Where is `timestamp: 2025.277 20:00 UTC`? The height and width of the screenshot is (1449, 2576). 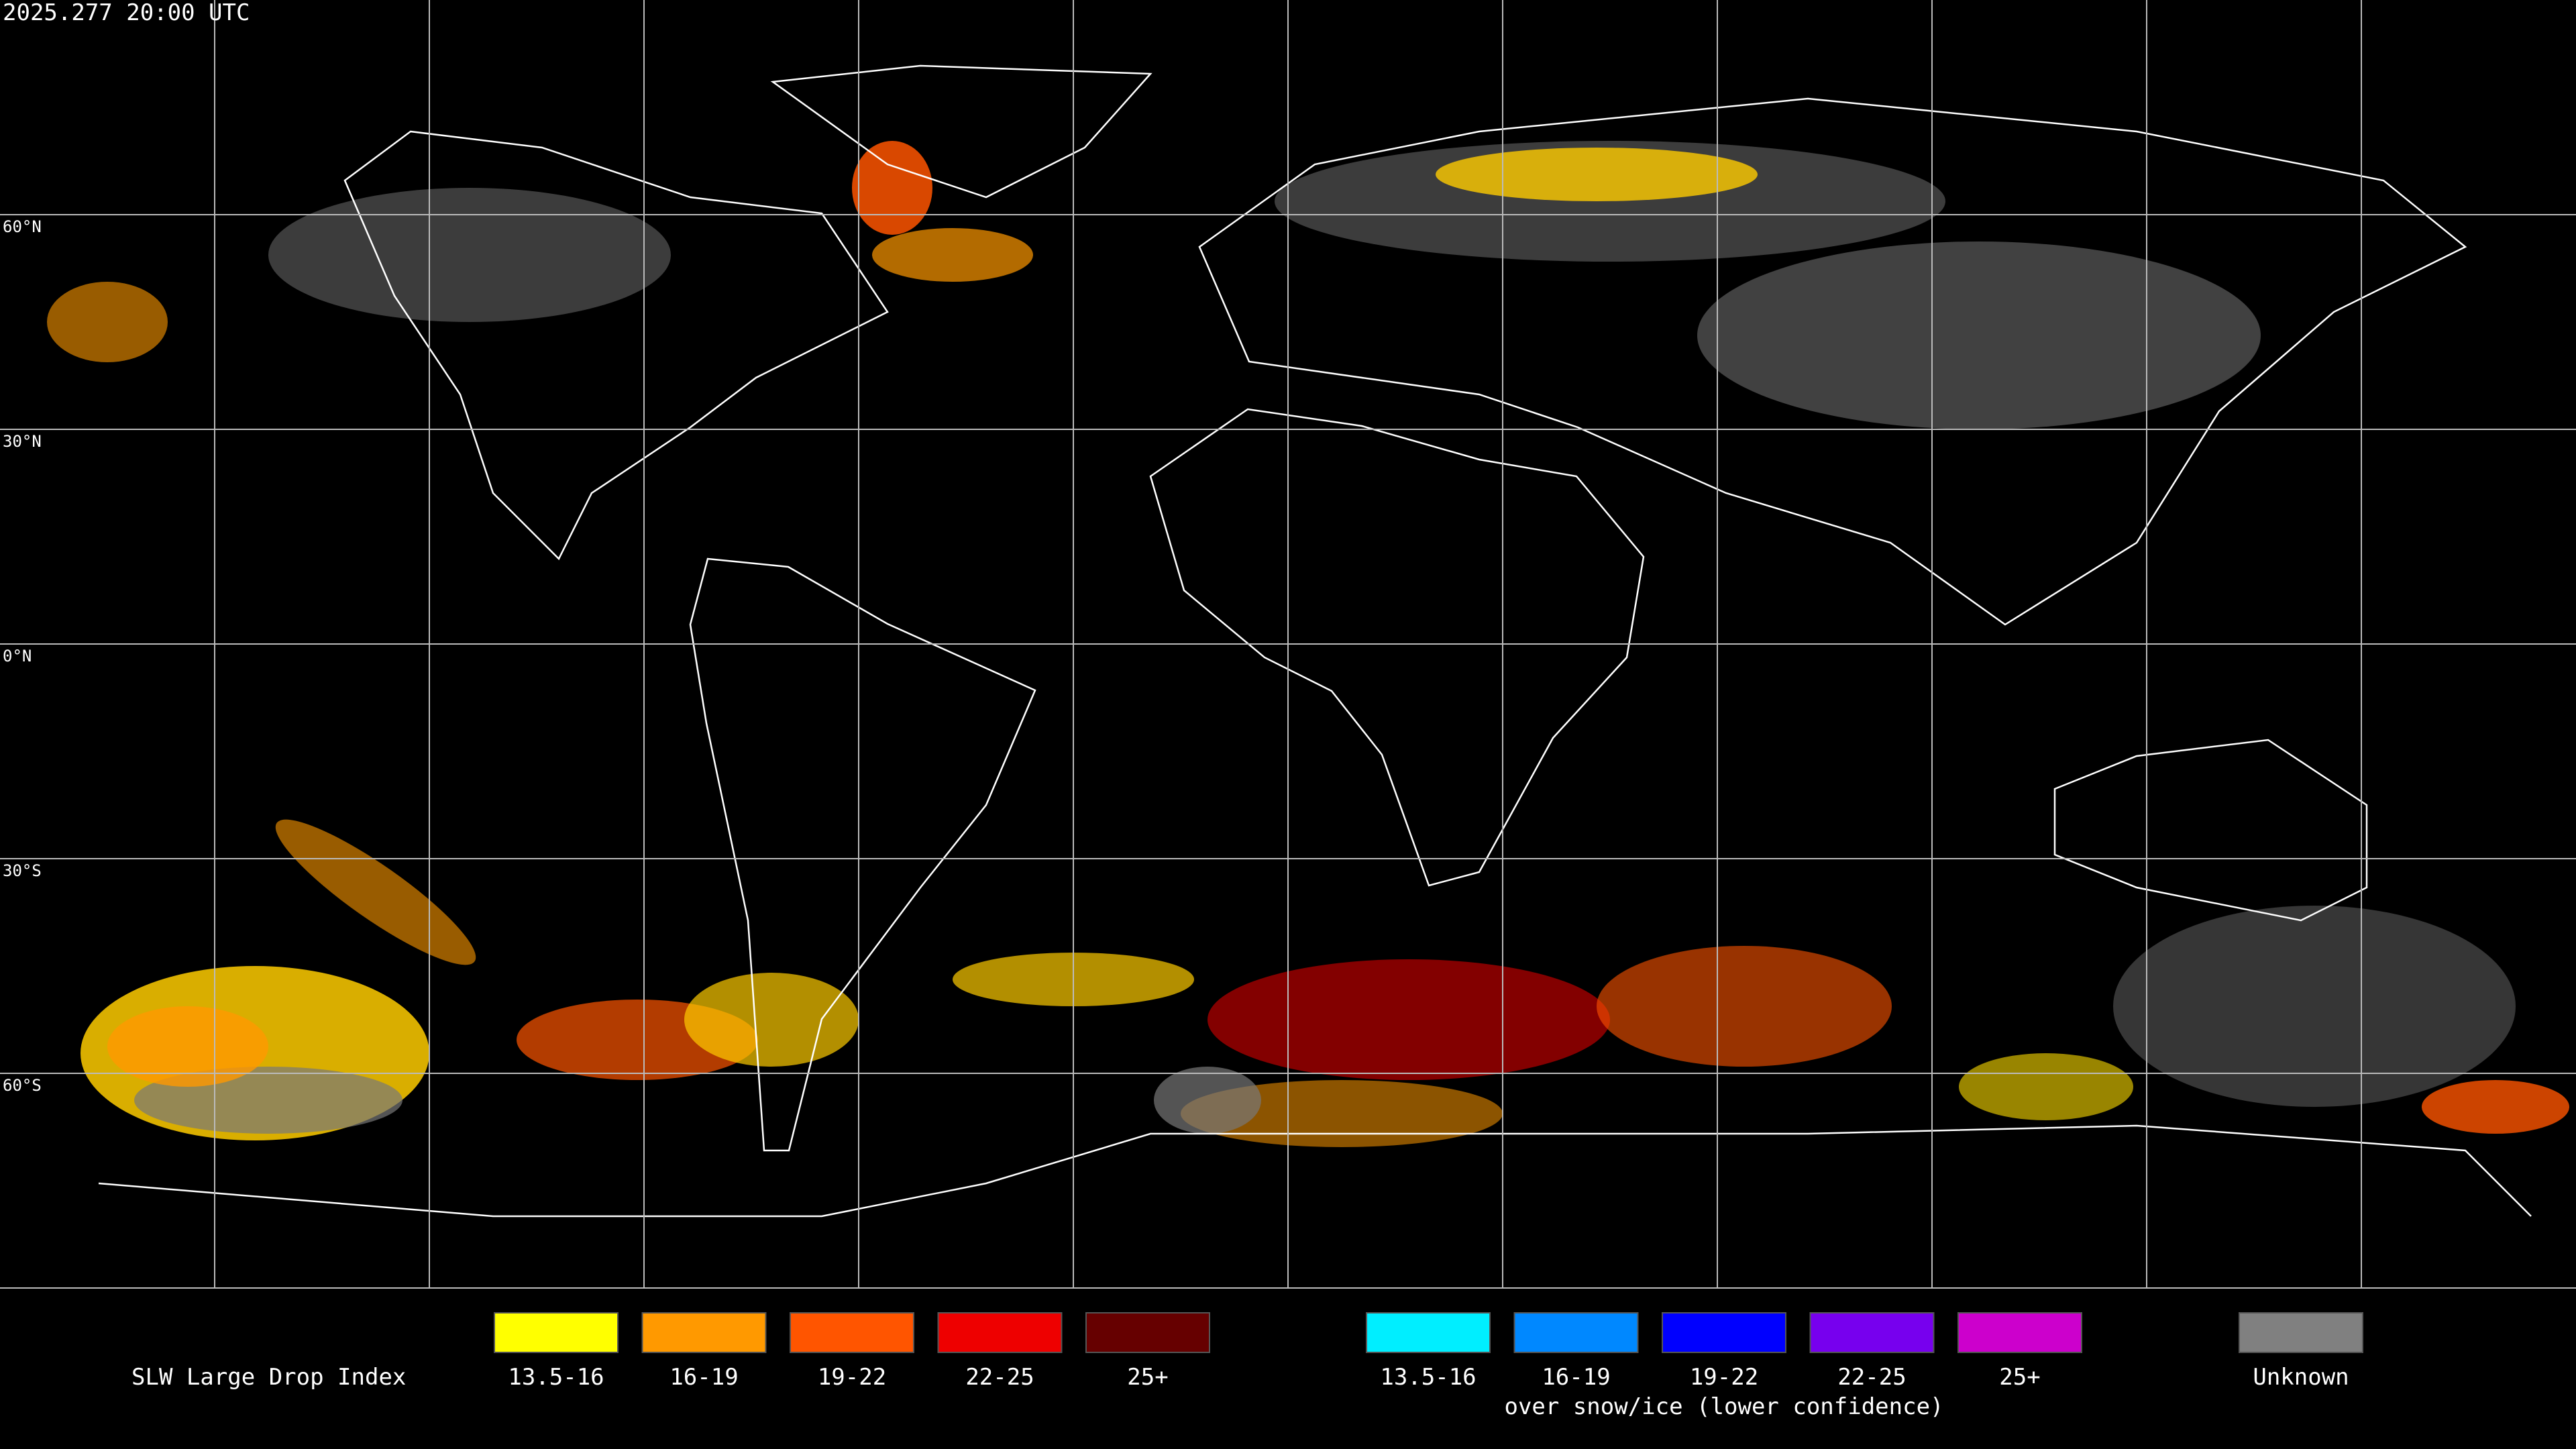
timestamp: 2025.277 20:00 UTC is located at coordinates (126, 13).